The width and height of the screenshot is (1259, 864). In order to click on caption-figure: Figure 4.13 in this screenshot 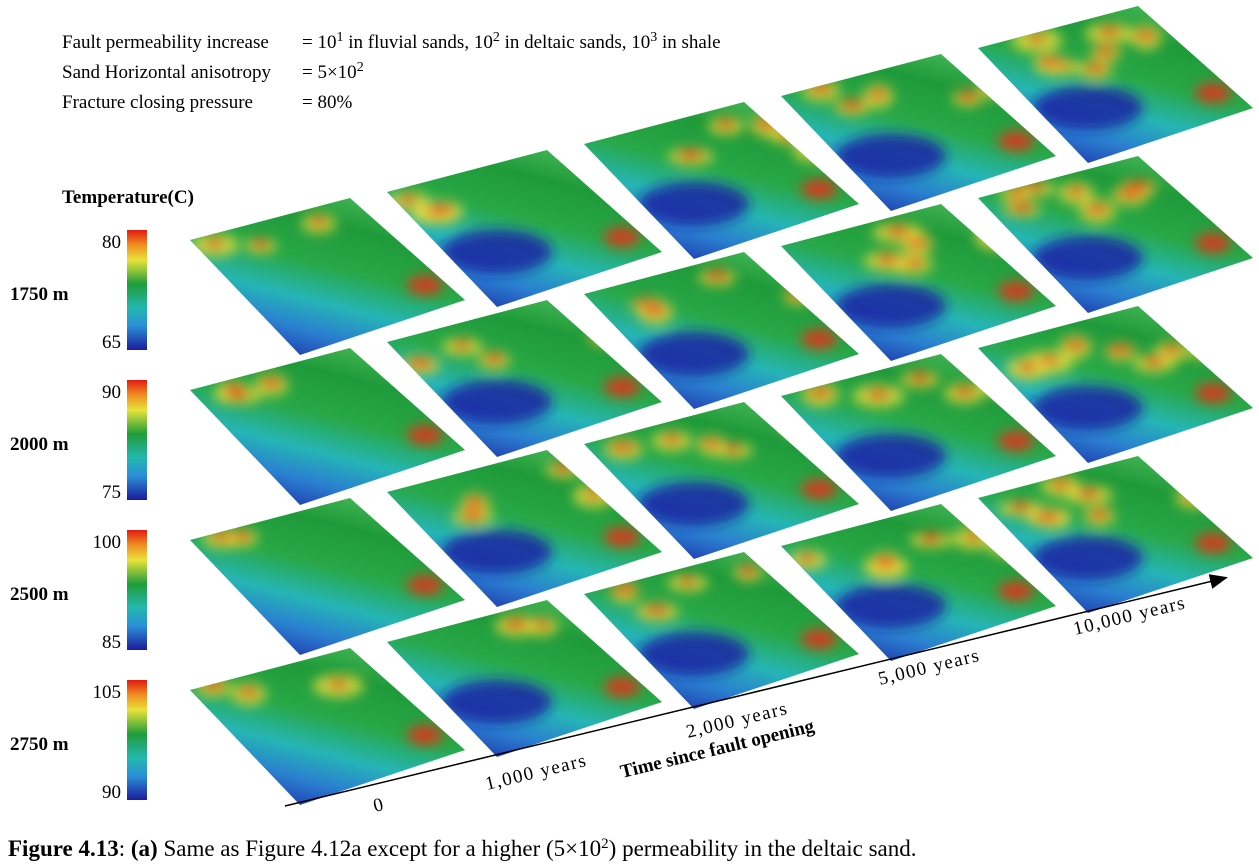, I will do `click(63, 848)`.